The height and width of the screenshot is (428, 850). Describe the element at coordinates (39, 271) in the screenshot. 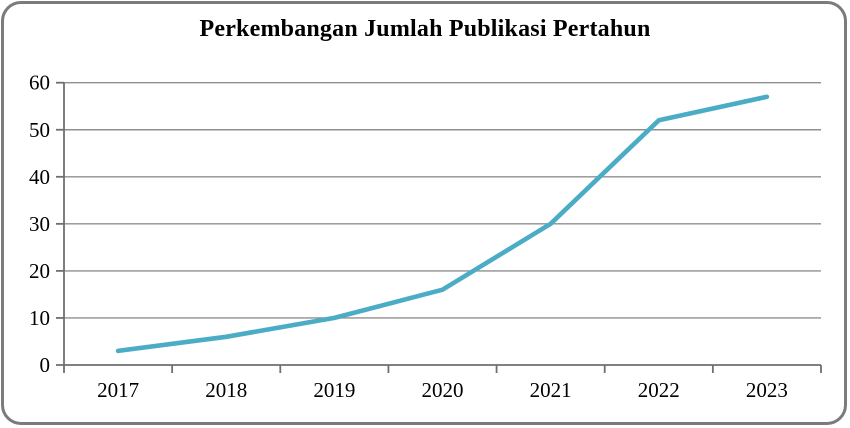

I see `y-tick-label-20: 20` at that location.